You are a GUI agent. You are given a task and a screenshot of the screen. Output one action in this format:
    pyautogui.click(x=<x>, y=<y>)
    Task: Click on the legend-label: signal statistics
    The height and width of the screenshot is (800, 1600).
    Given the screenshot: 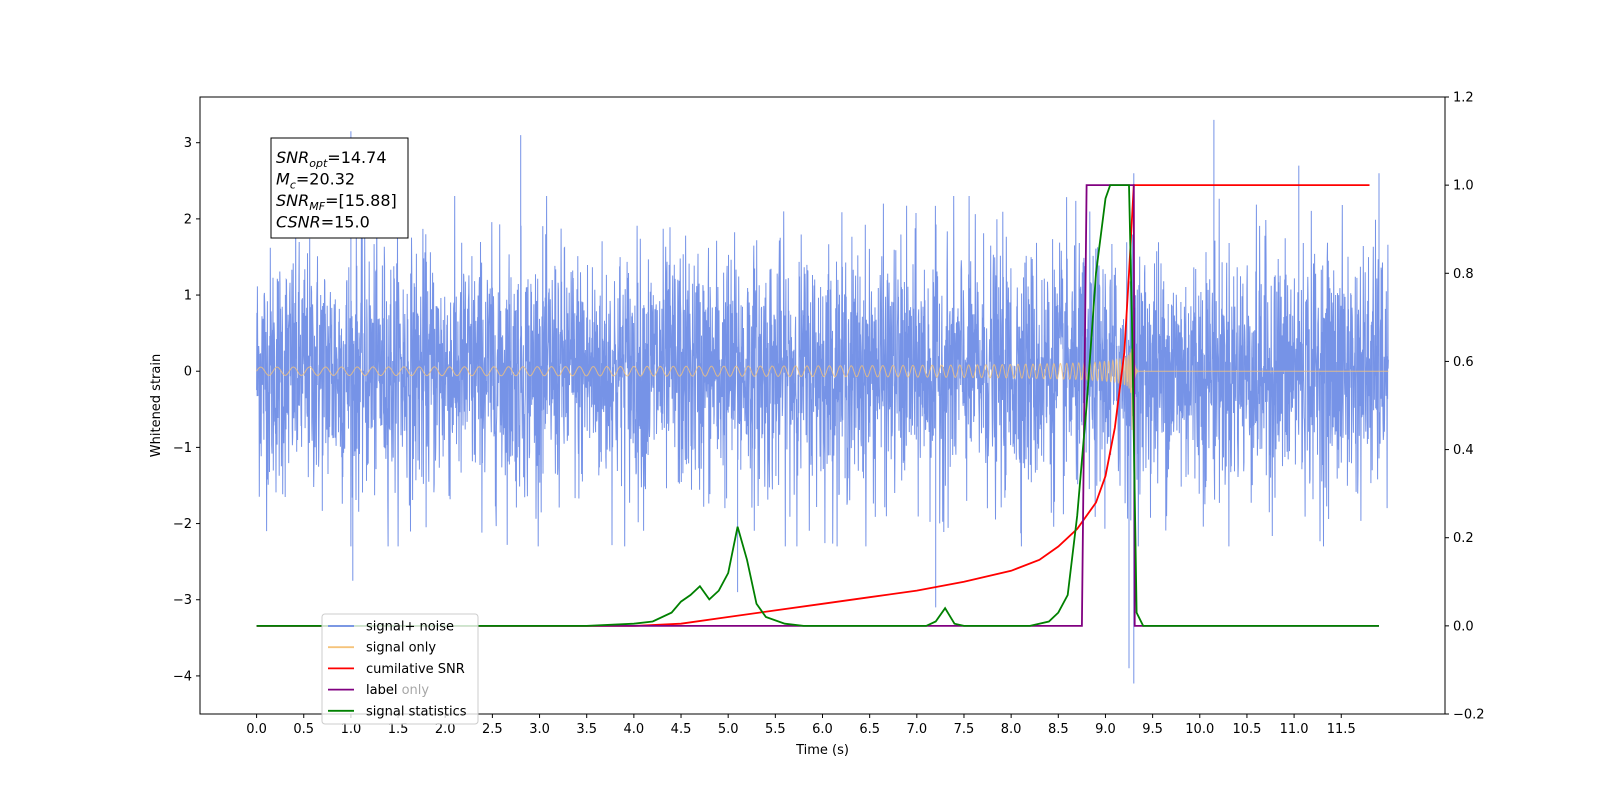 What is the action you would take?
    pyautogui.click(x=416, y=711)
    